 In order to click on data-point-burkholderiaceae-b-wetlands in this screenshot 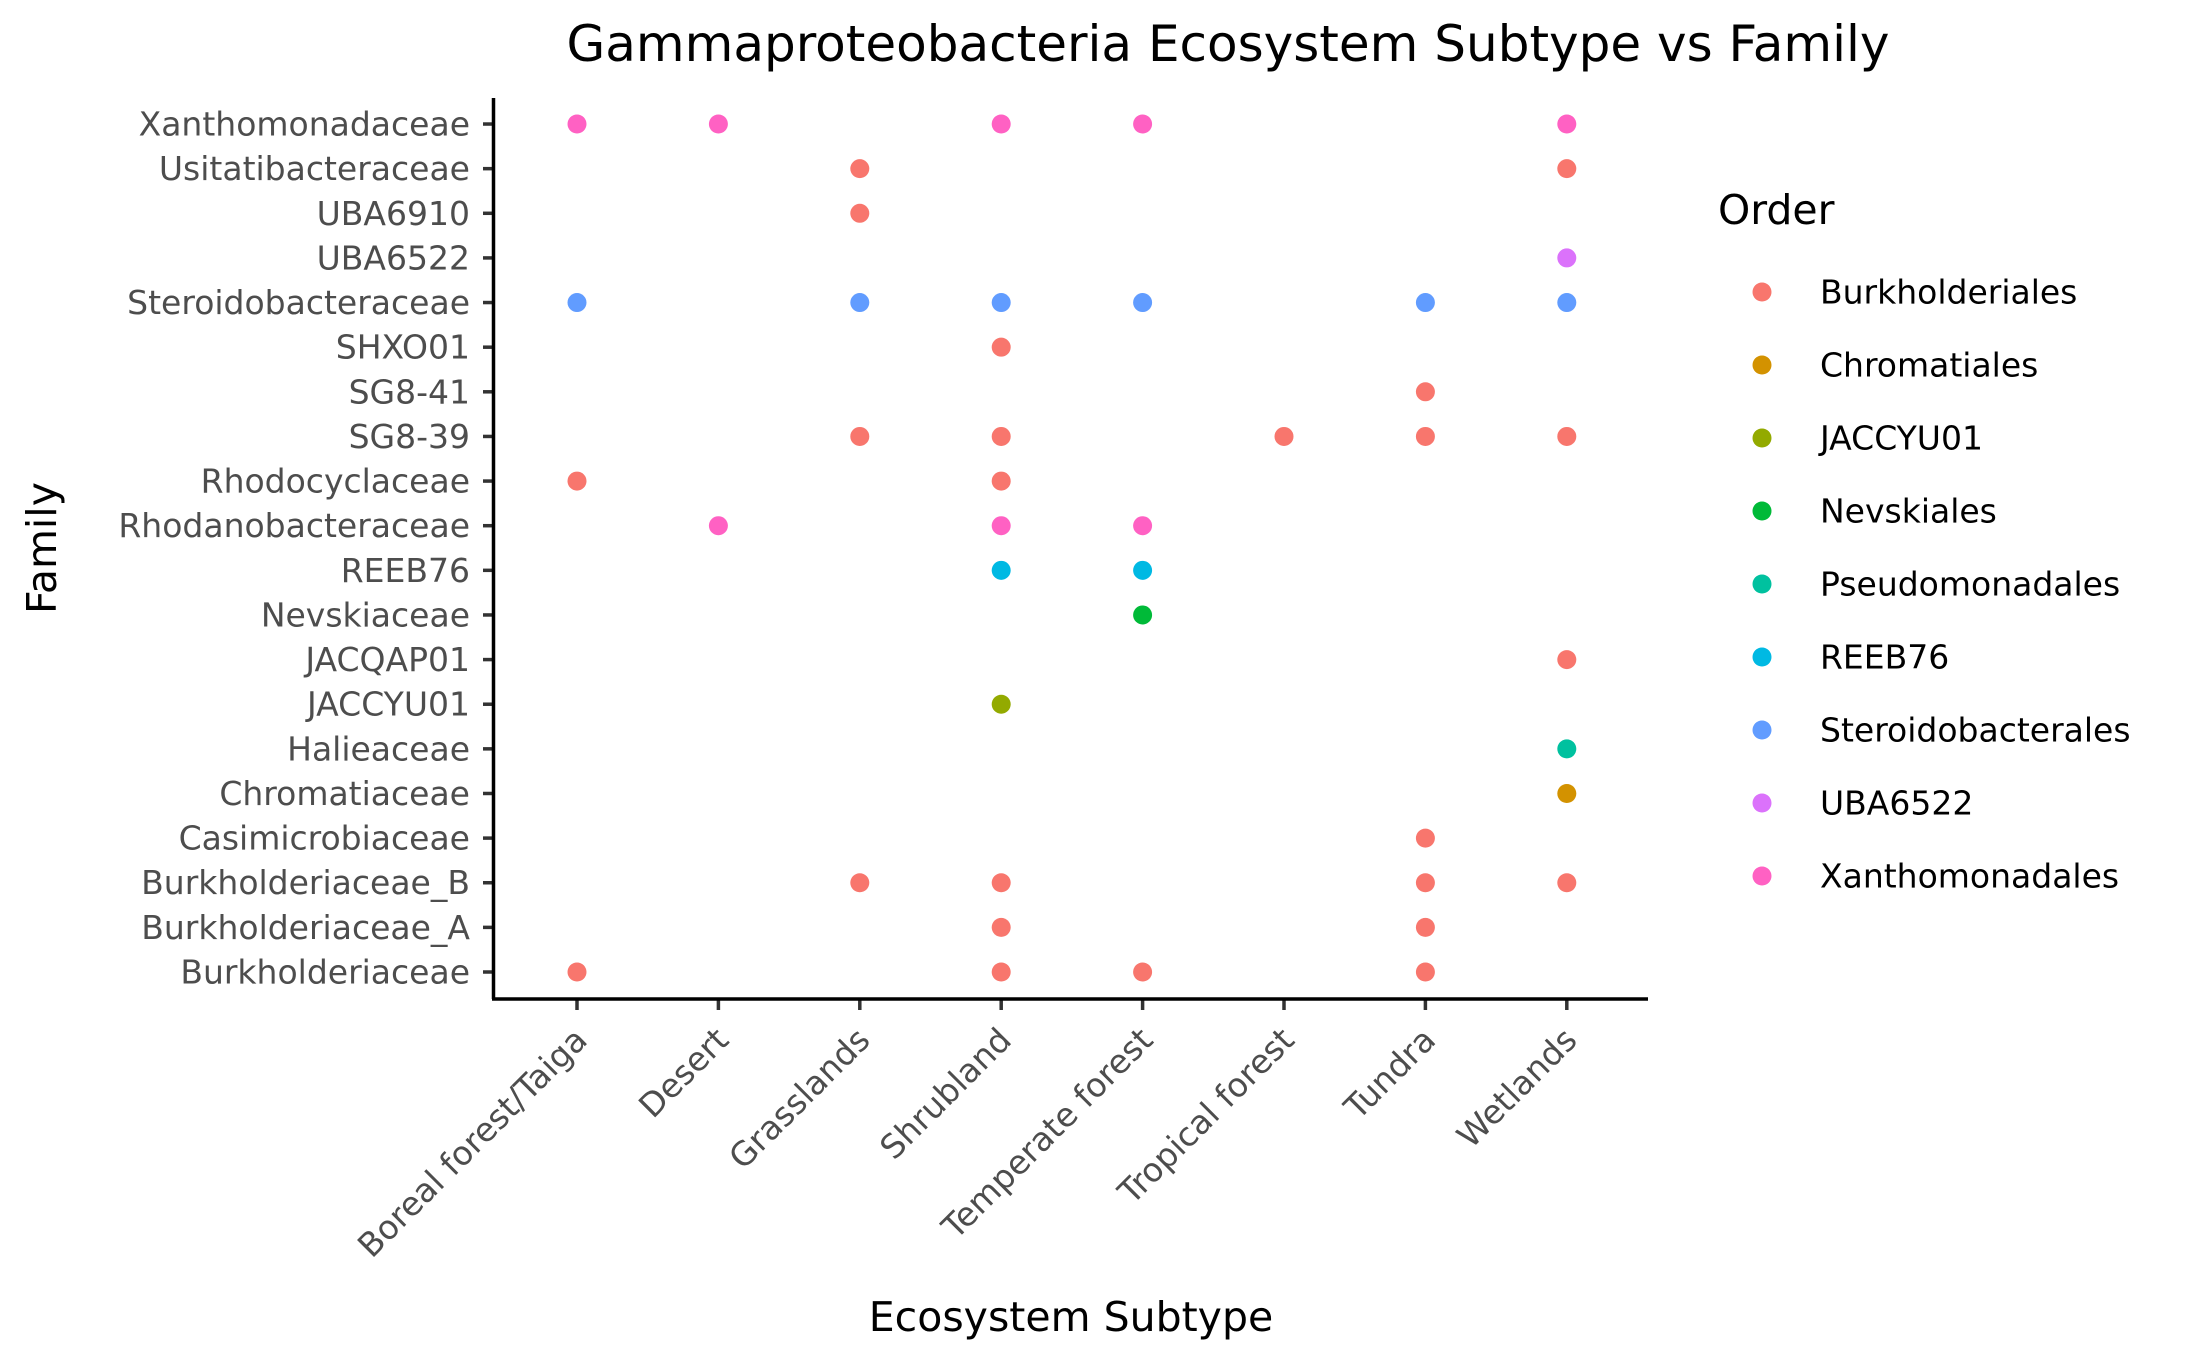, I will do `click(1567, 883)`.